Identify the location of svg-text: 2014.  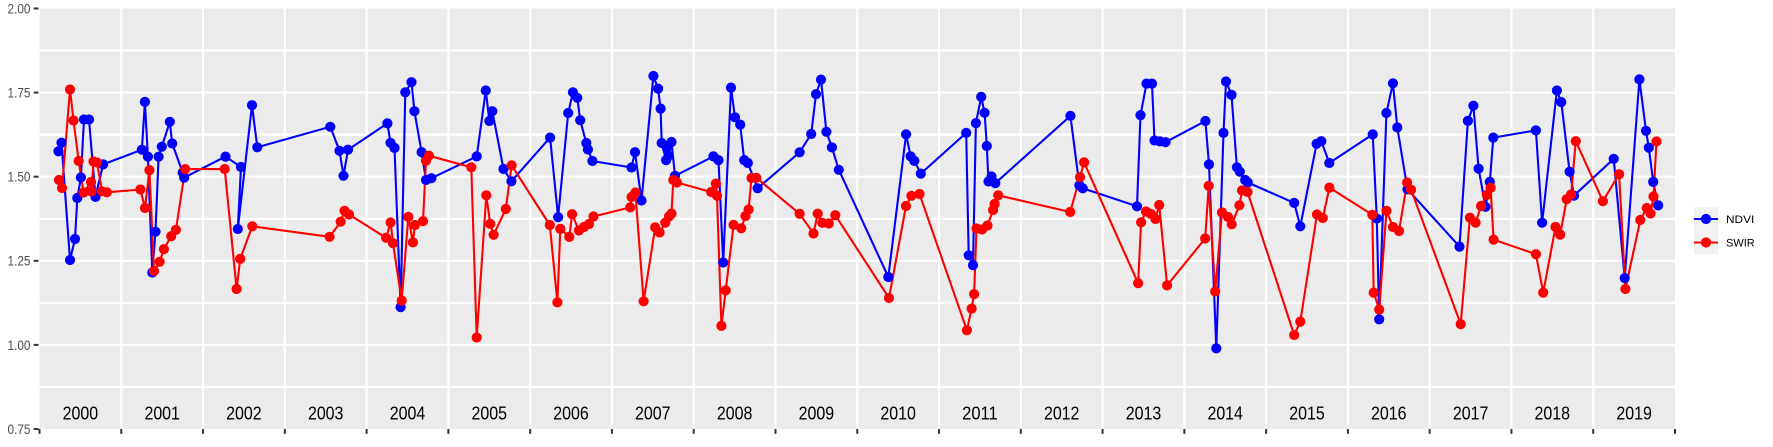
(1225, 414).